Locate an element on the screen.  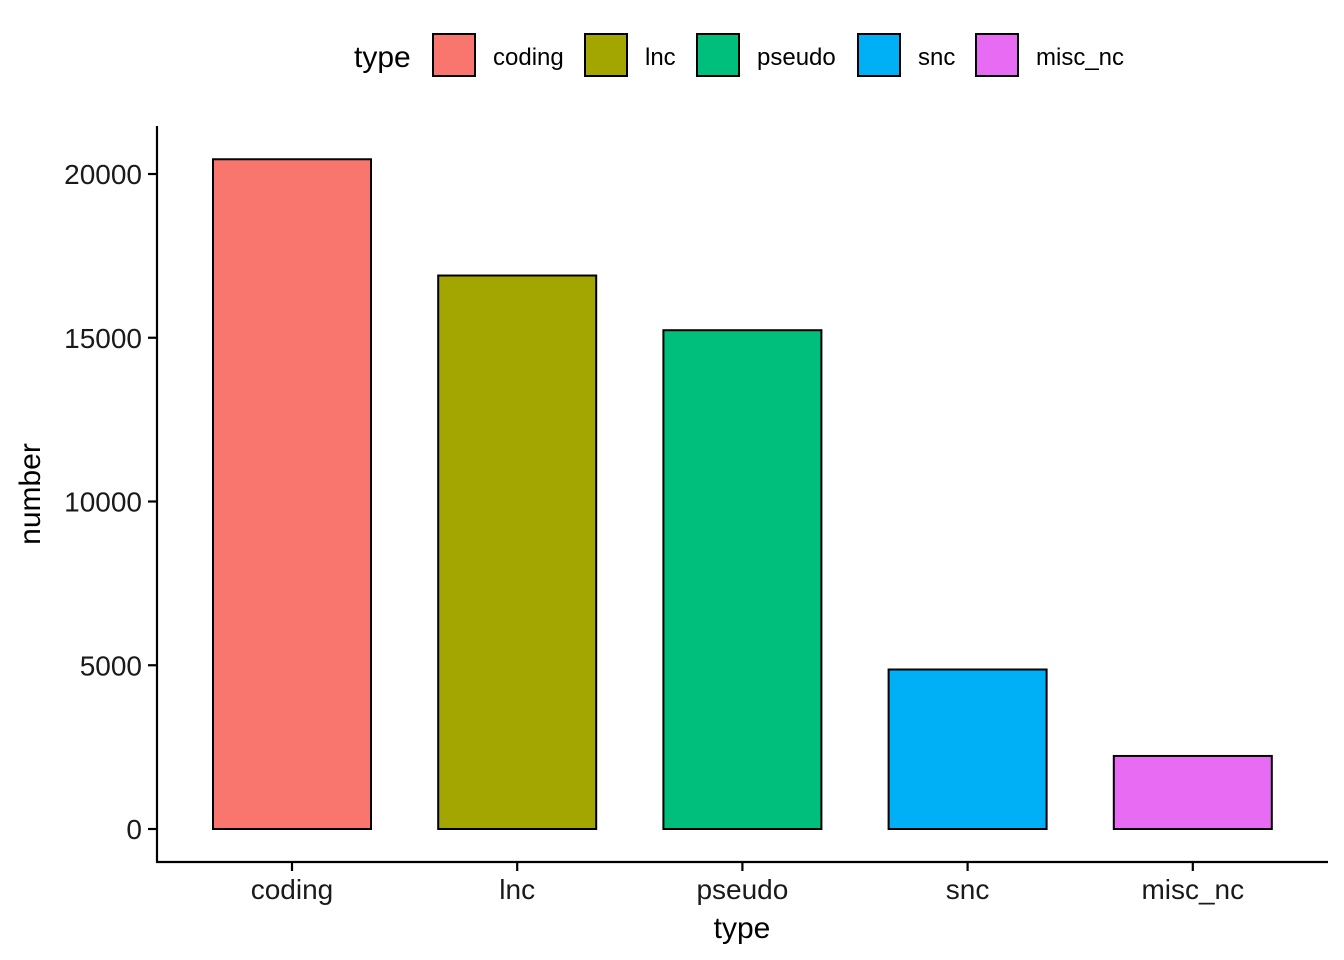
legend-label: lnc is located at coordinates (660, 57).